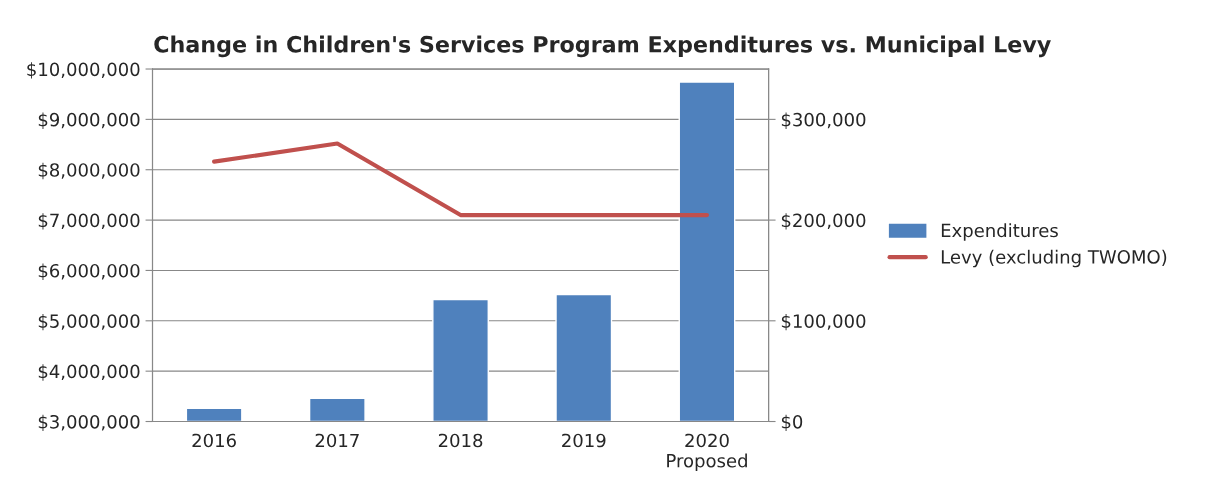  What do you see at coordinates (337, 440) in the screenshot?
I see `x-tick-label: 2017` at bounding box center [337, 440].